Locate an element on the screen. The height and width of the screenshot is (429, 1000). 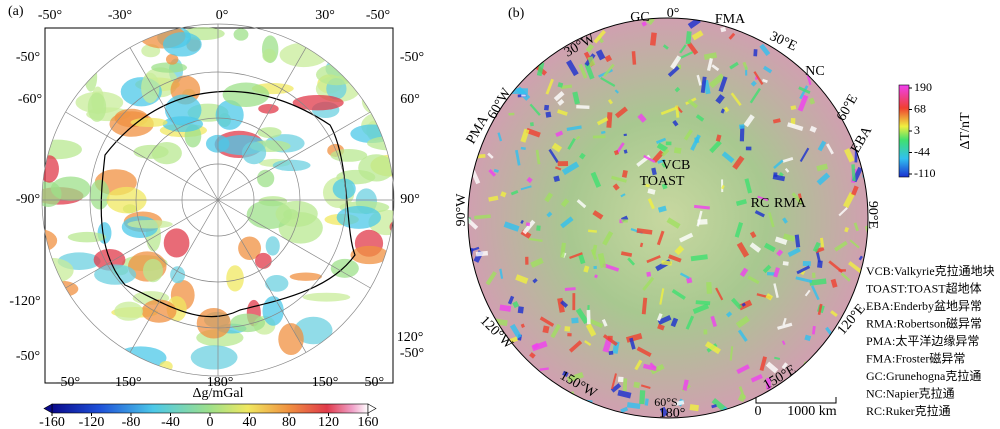
map-label: GC is located at coordinates (639, 17).